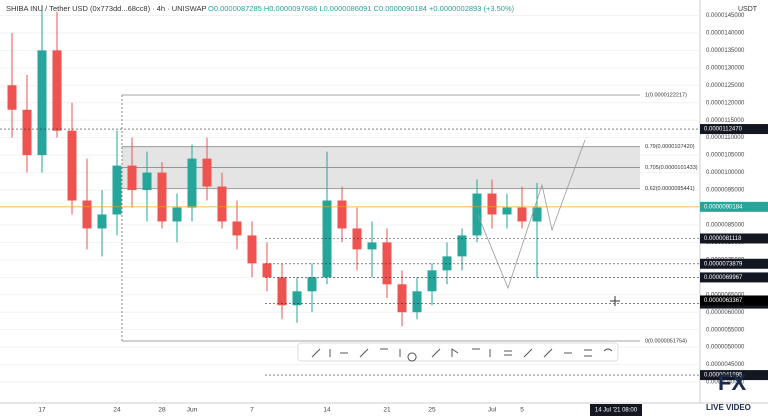 This screenshot has height=417, width=768. Describe the element at coordinates (522, 410) in the screenshot. I see `x-tick-label: 5` at that location.